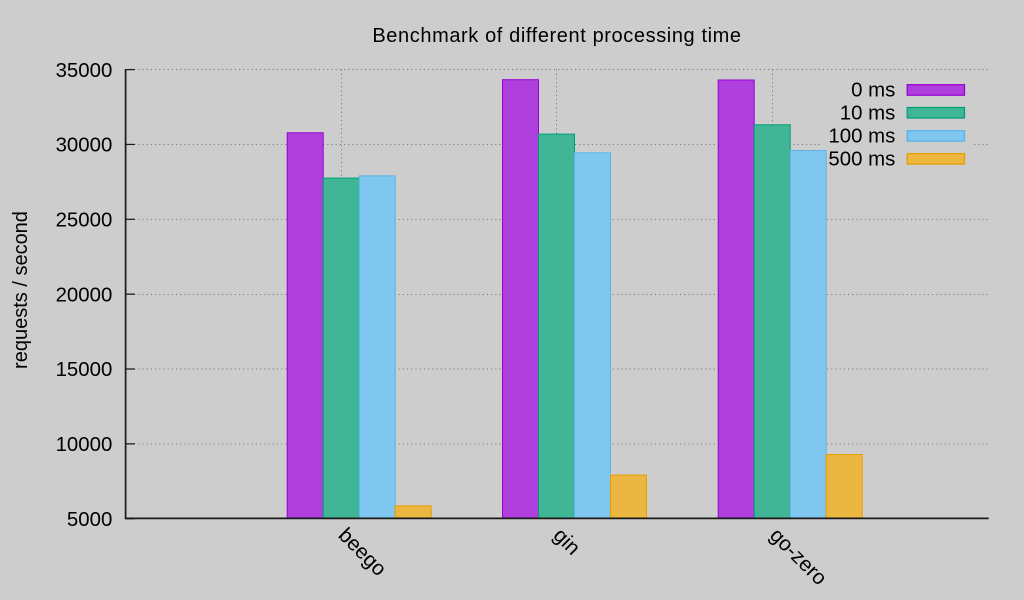  I want to click on svg-text: requests / second, so click(21, 290).